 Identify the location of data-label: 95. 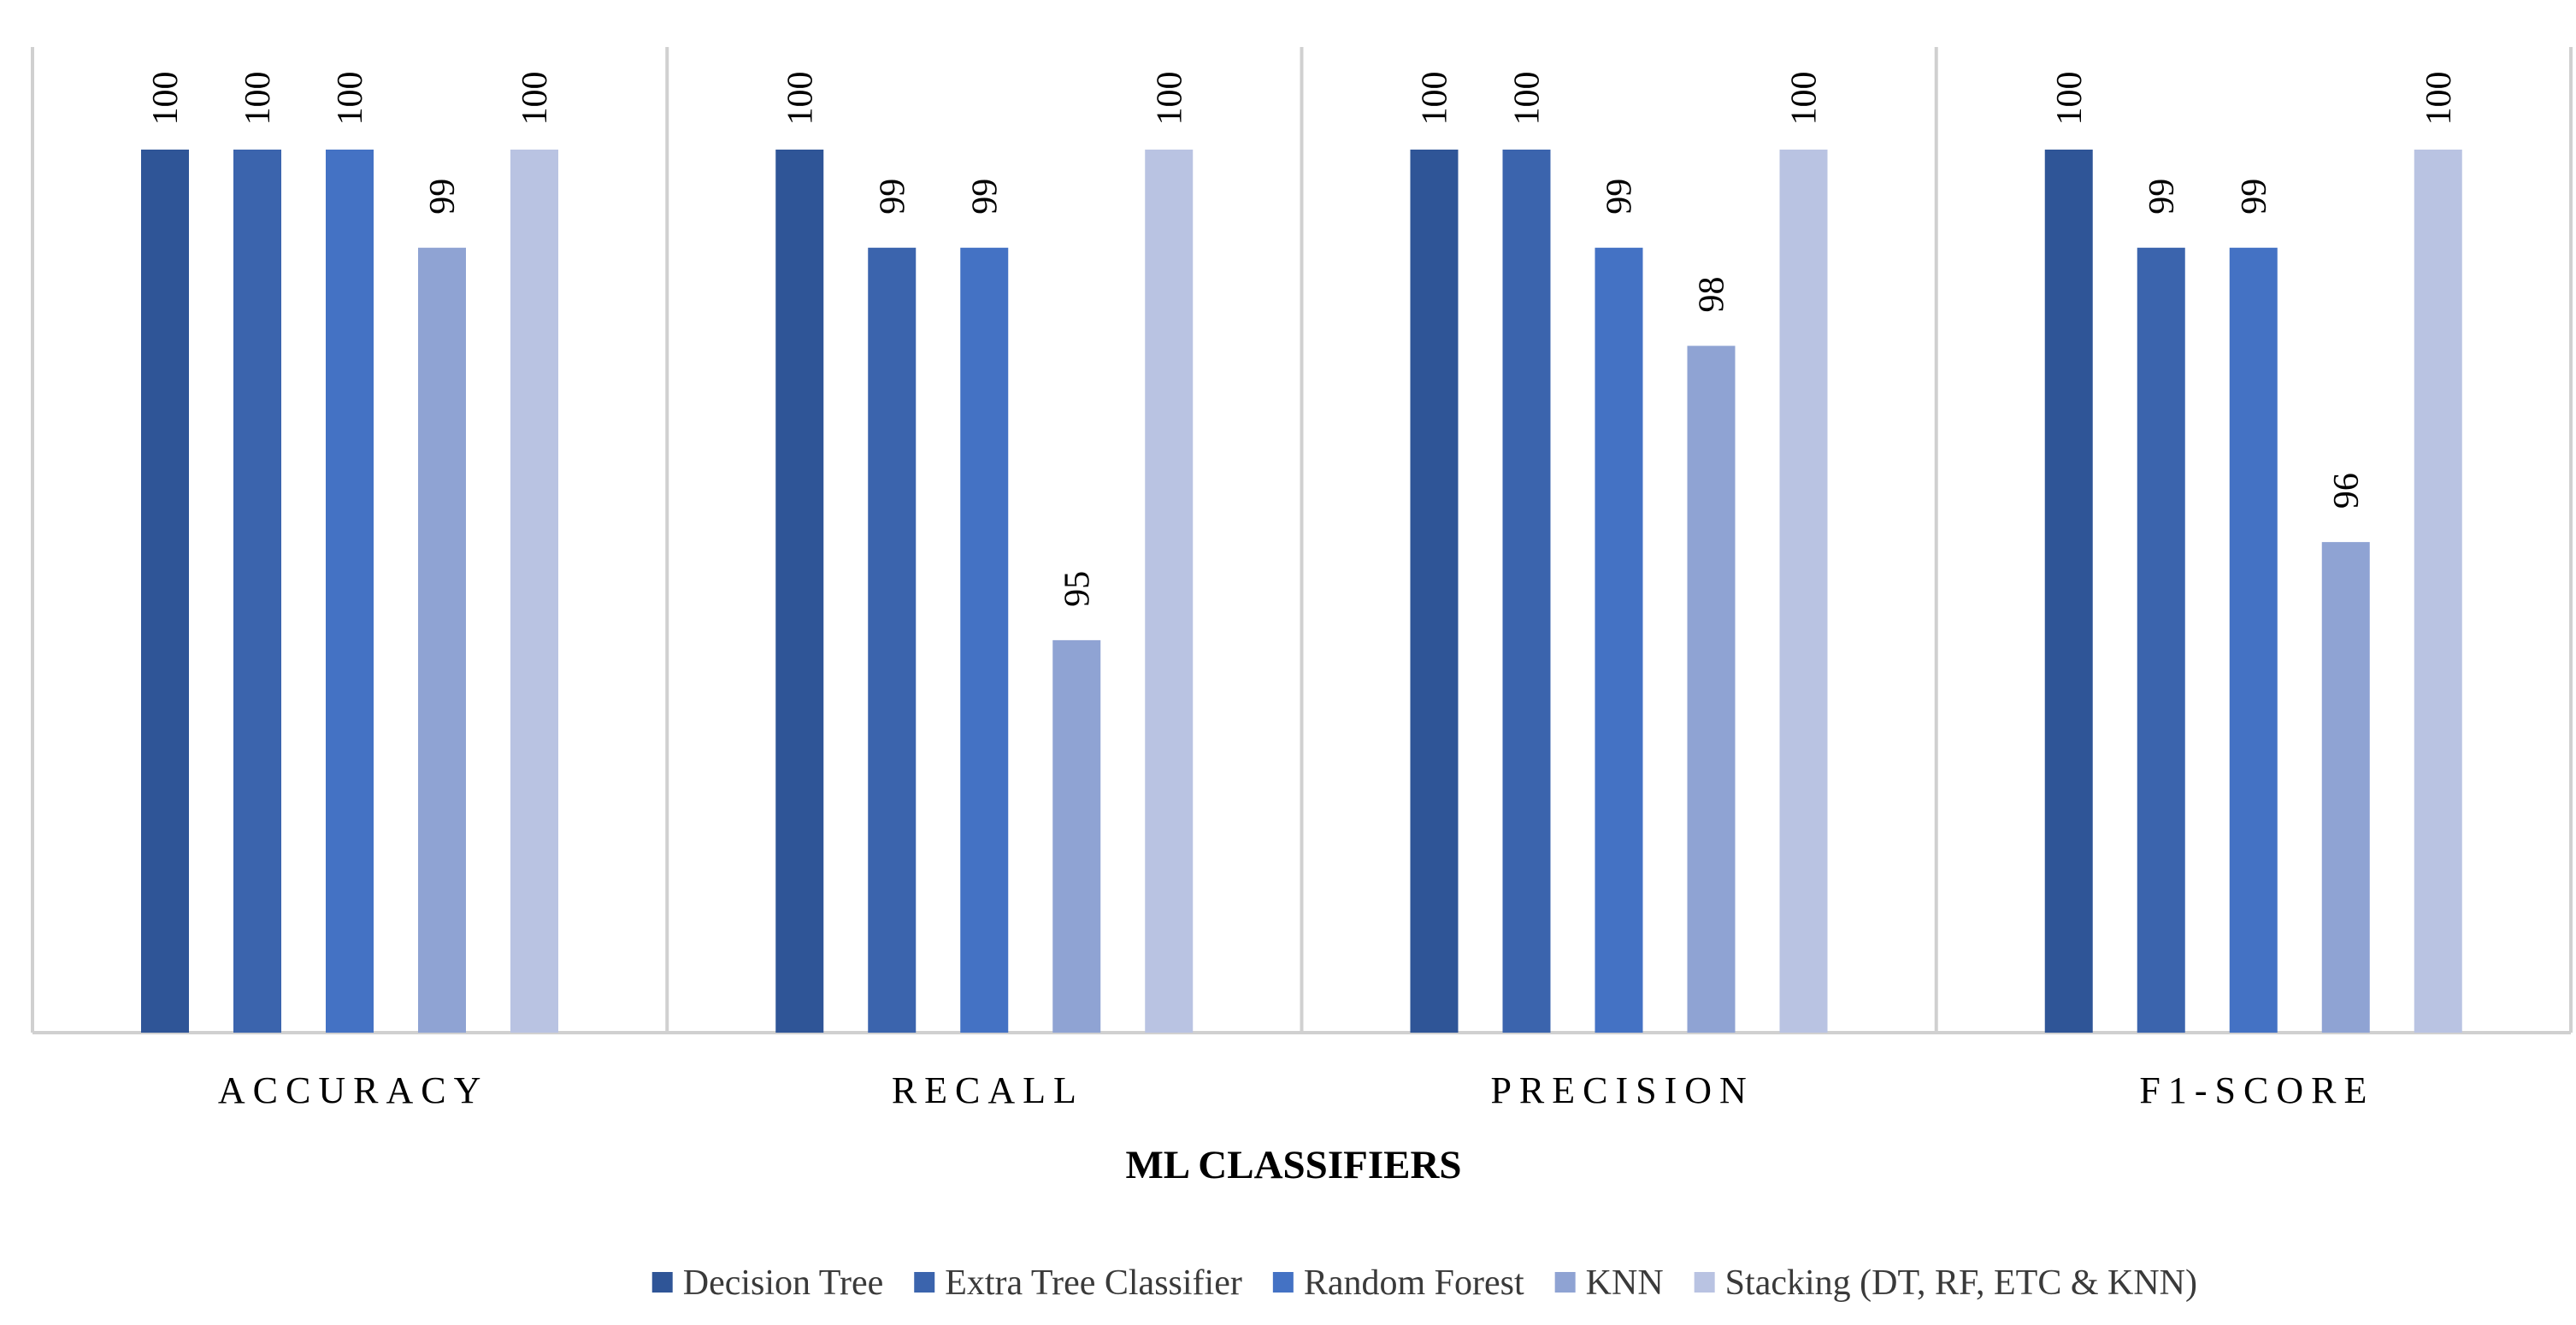
(1077, 589).